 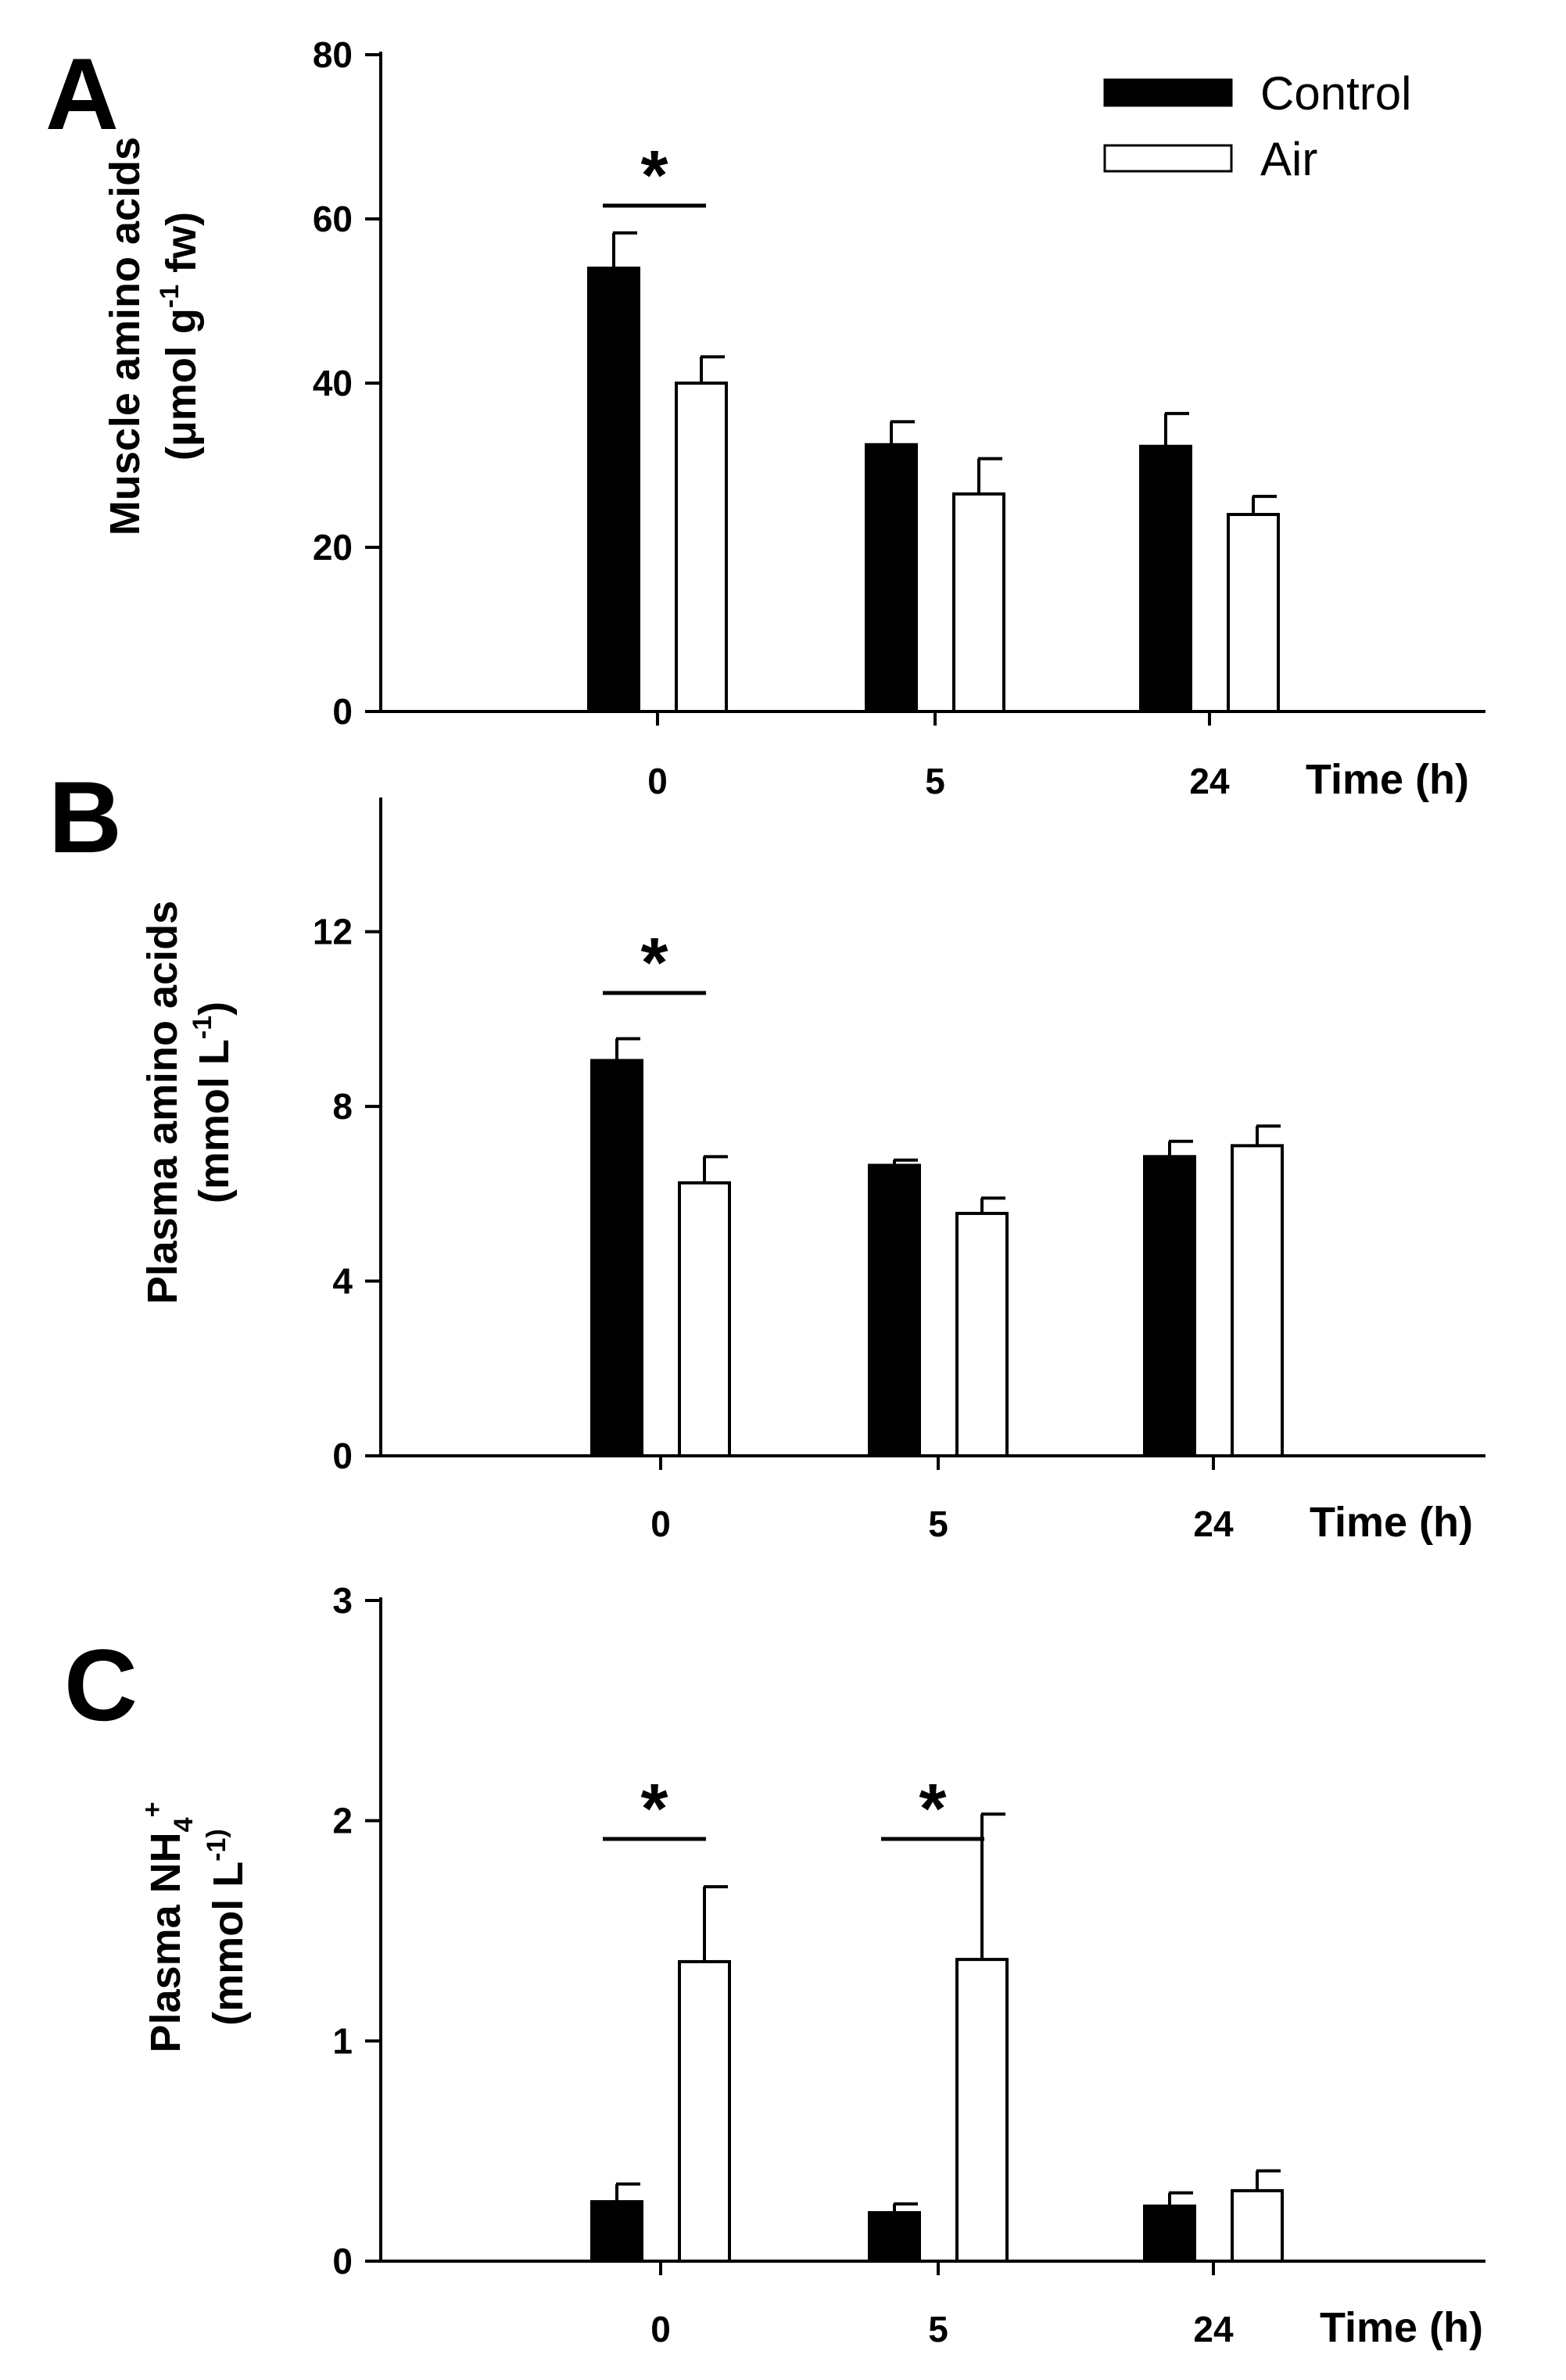 I want to click on y-tick-label: 4, so click(x=342, y=1281).